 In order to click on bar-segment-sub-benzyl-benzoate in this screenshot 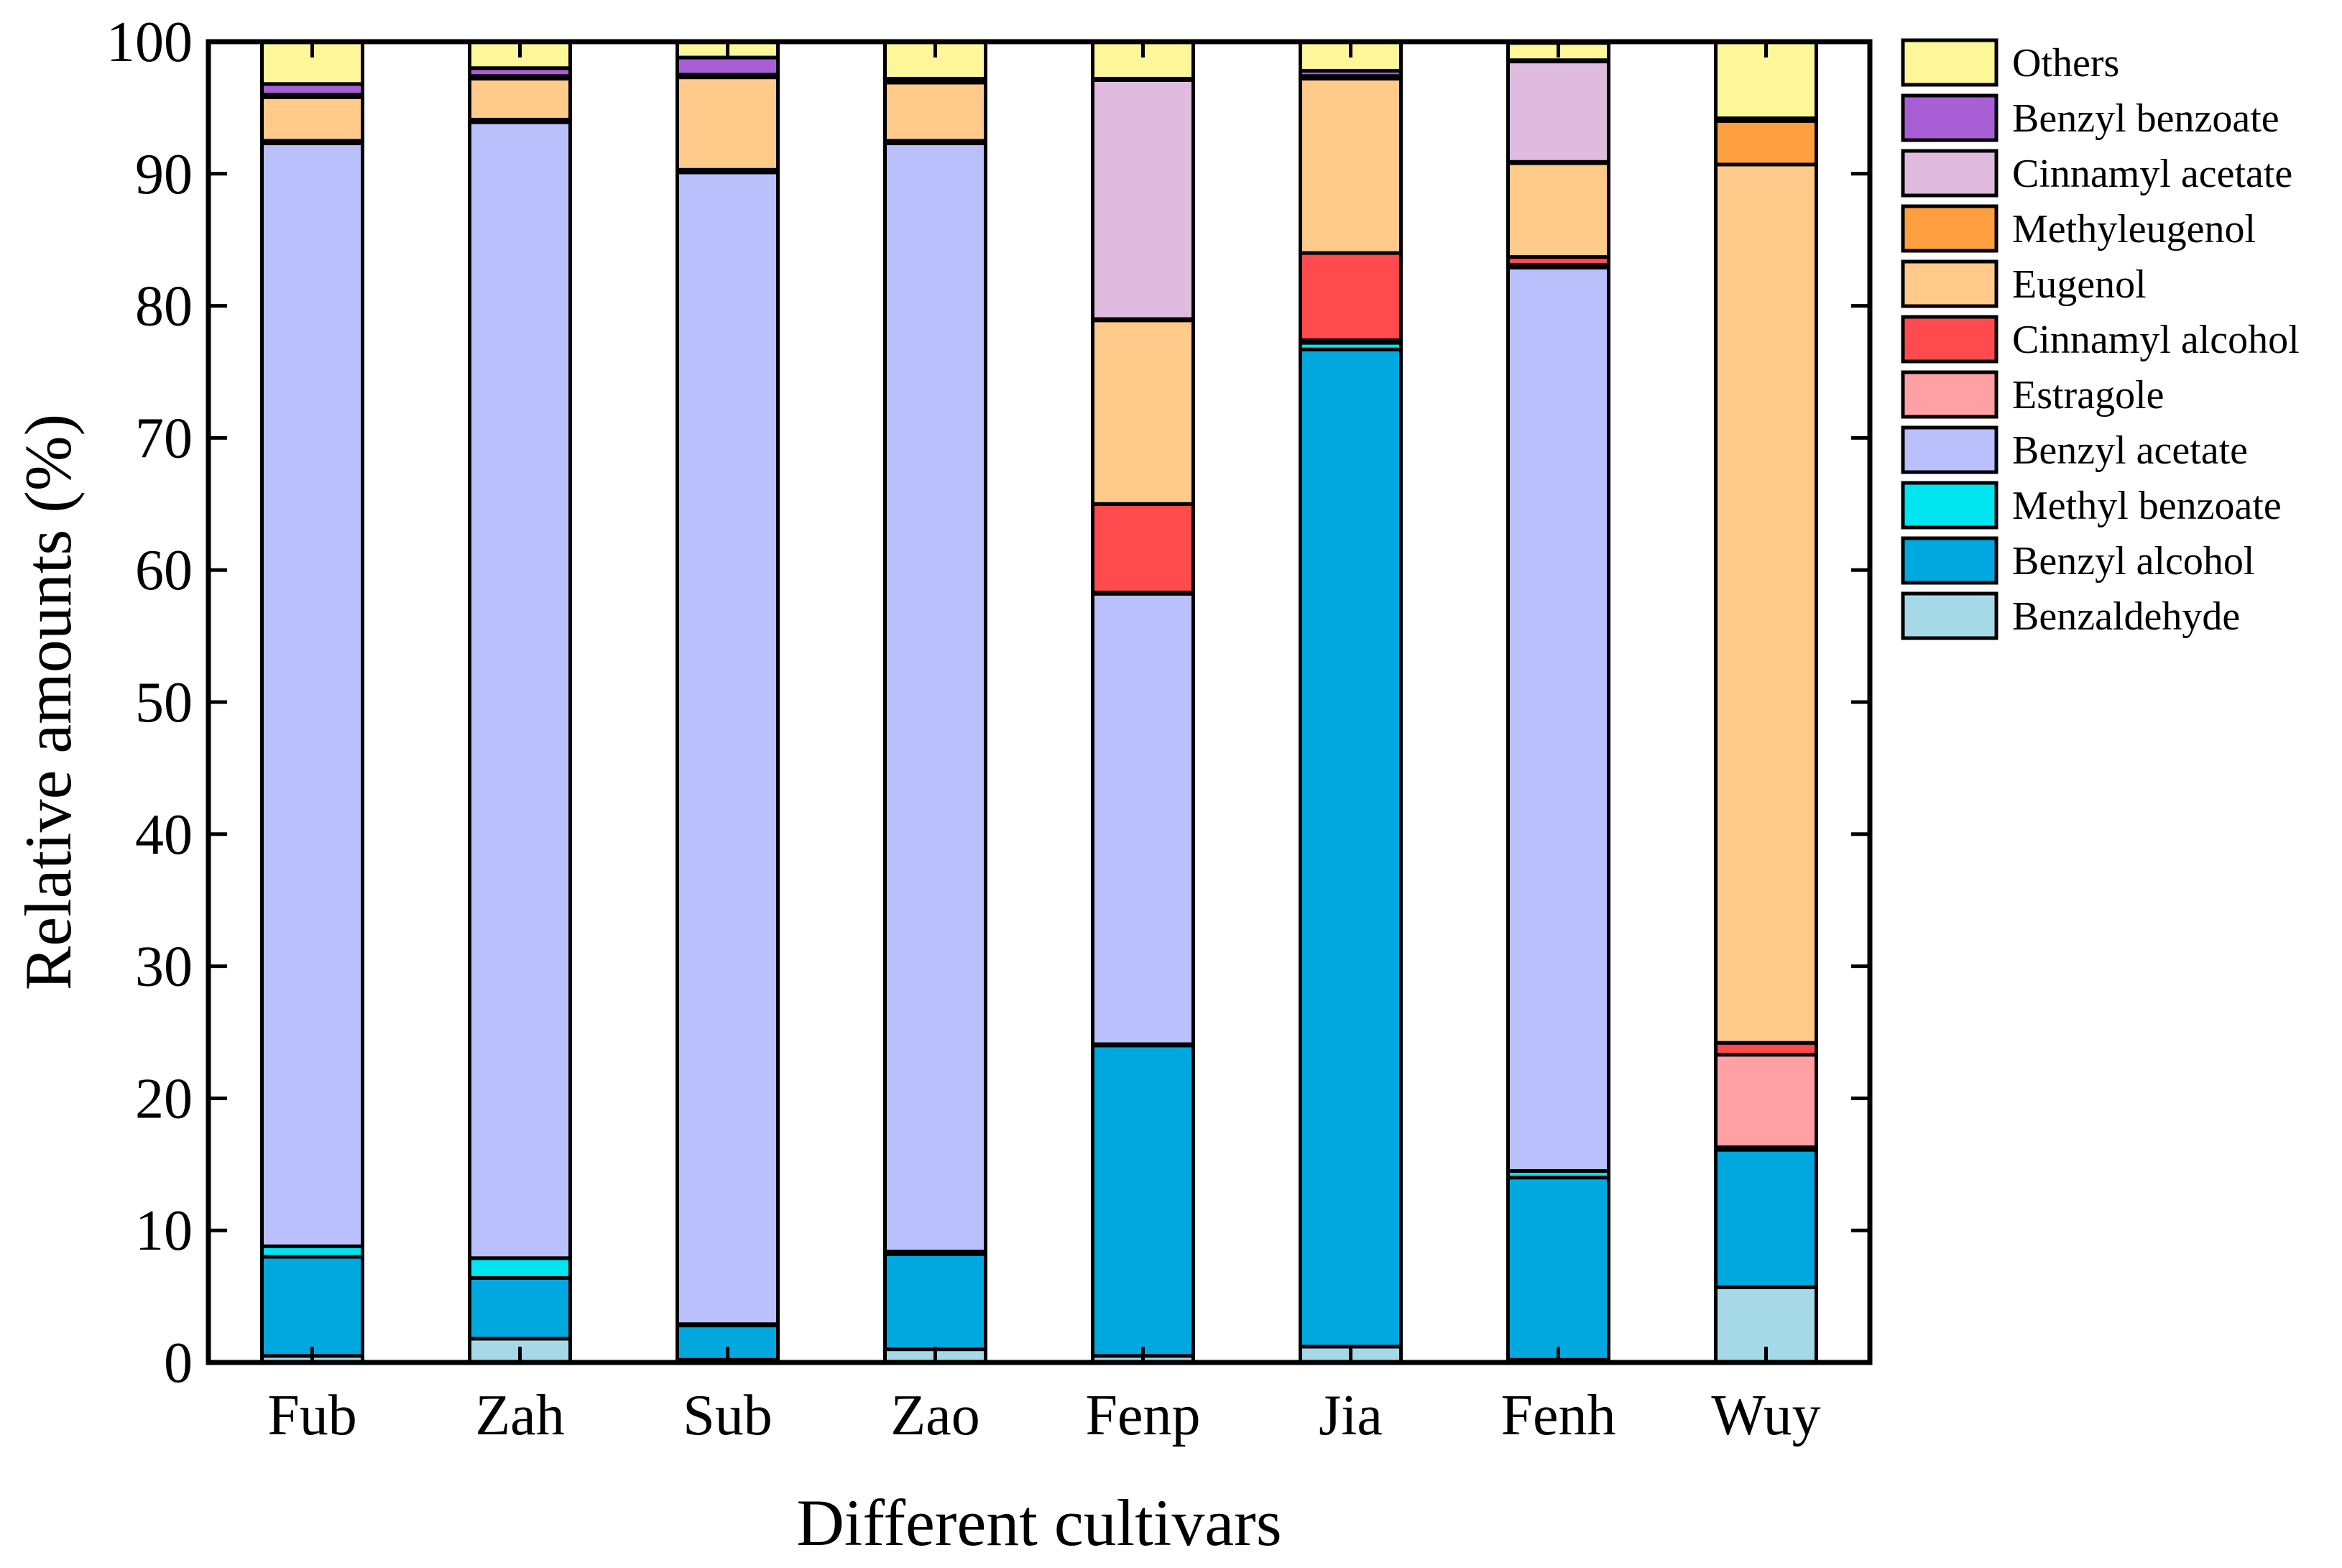, I will do `click(728, 66)`.